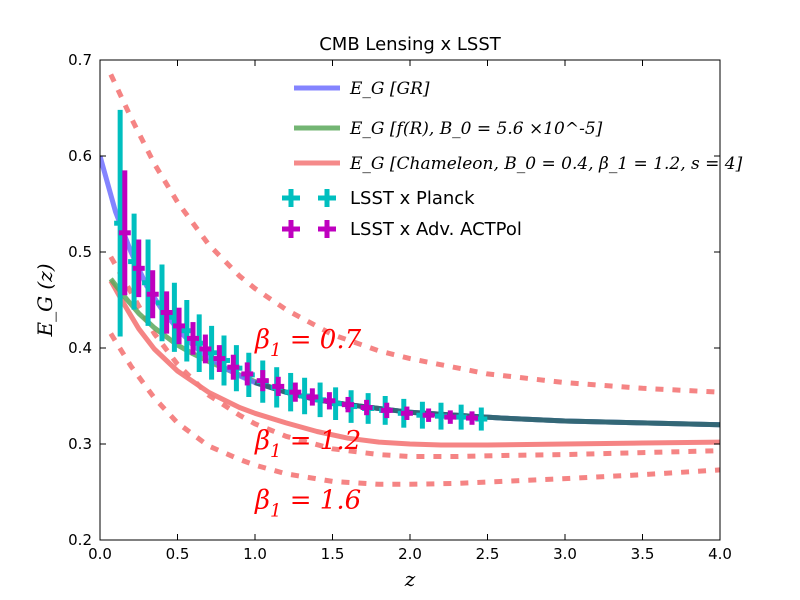 This screenshot has width=800, height=600. What do you see at coordinates (389, 89) in the screenshot?
I see `legend-label-gr: E_G [GR]` at bounding box center [389, 89].